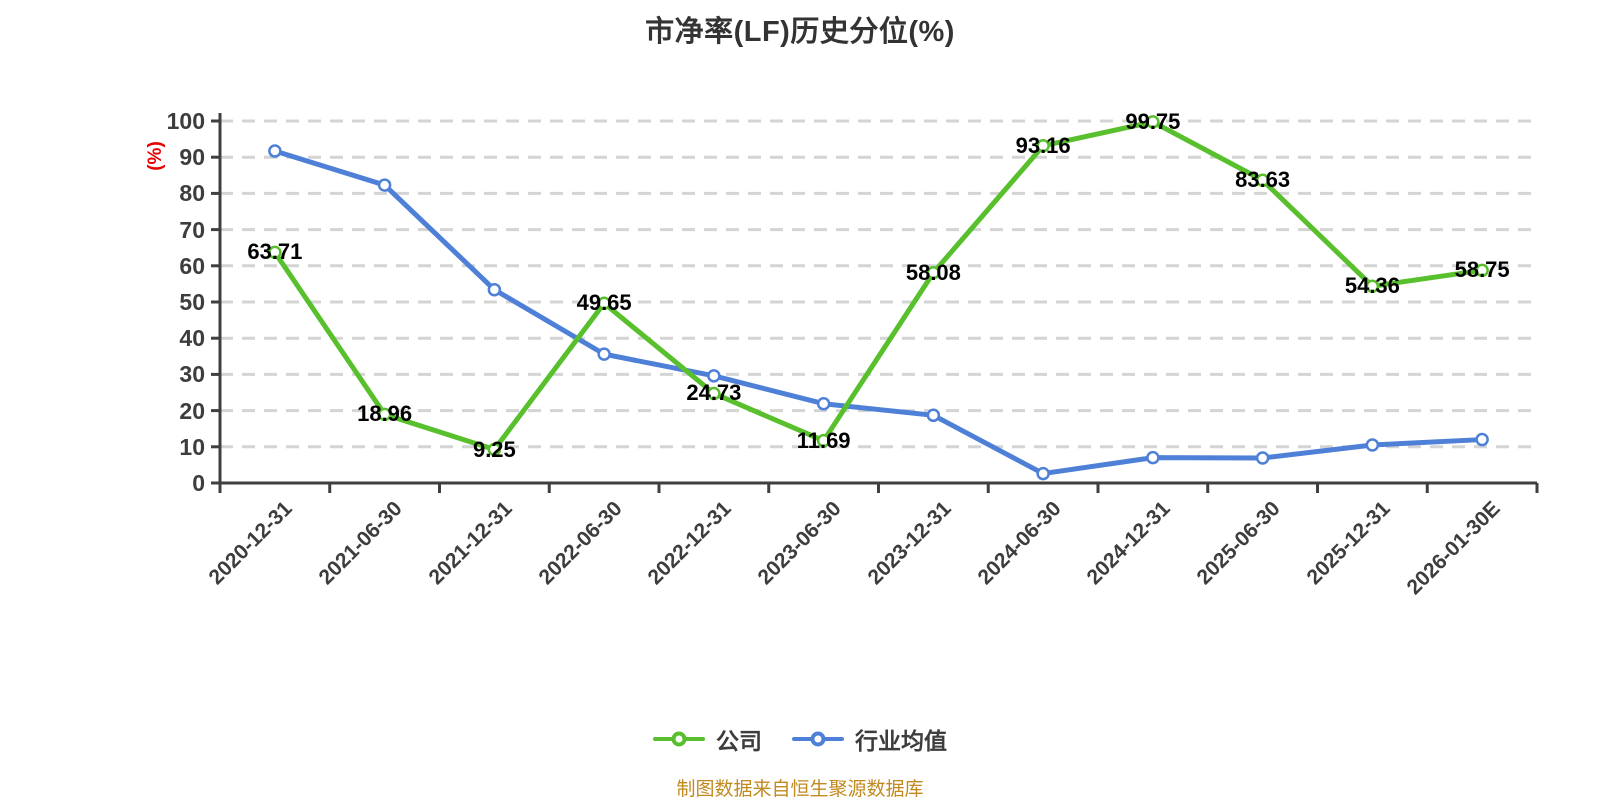 The image size is (1600, 800). I want to click on company-series-marker-icon, so click(679, 739).